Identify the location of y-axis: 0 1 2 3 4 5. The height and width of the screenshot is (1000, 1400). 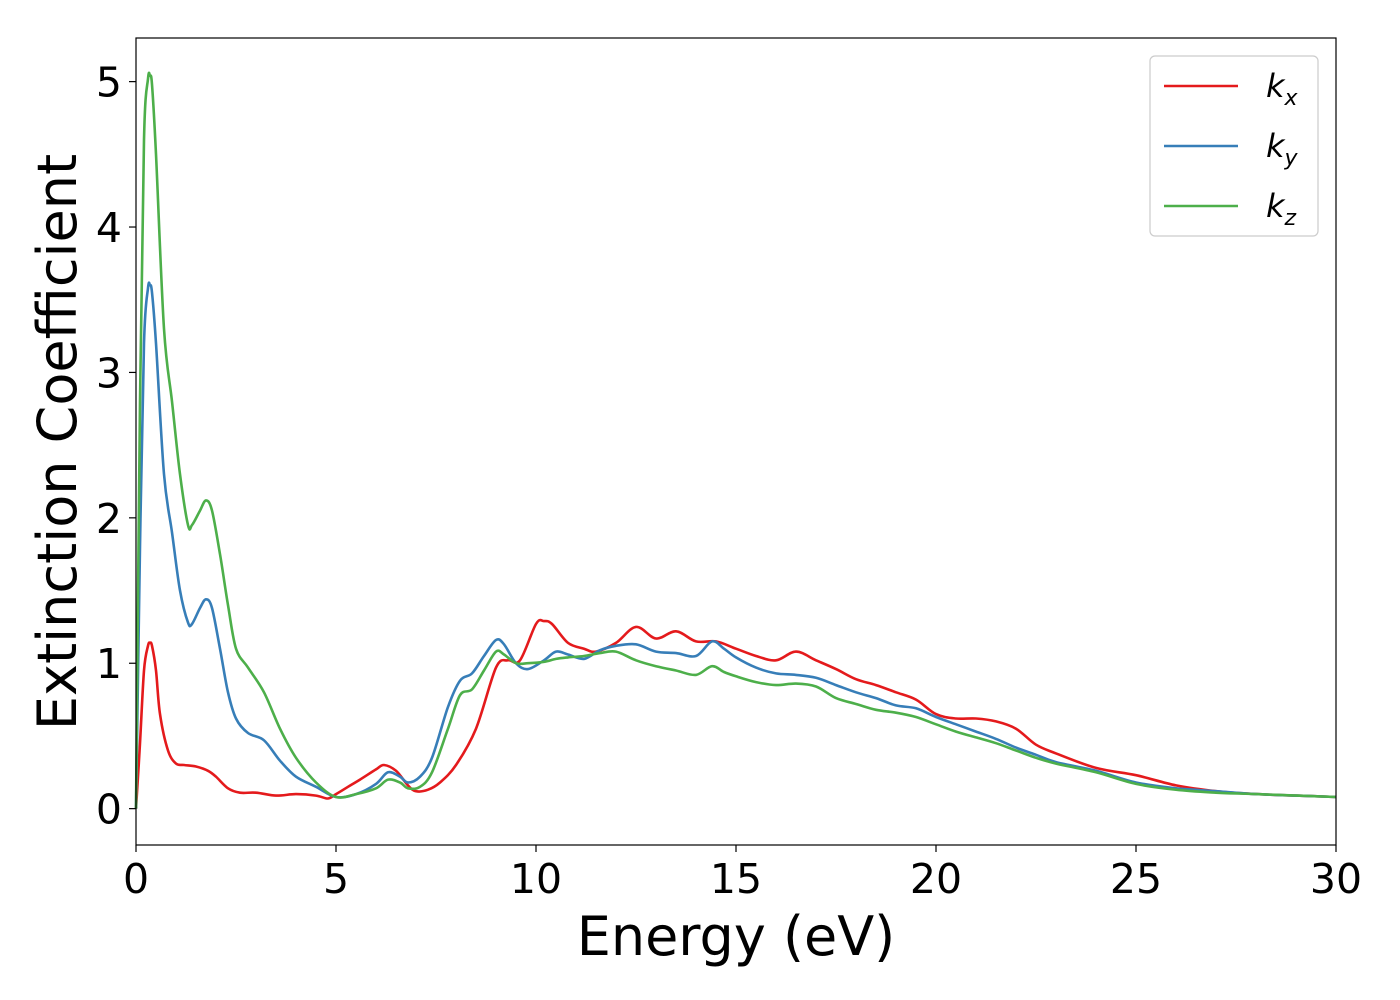
(116, 446).